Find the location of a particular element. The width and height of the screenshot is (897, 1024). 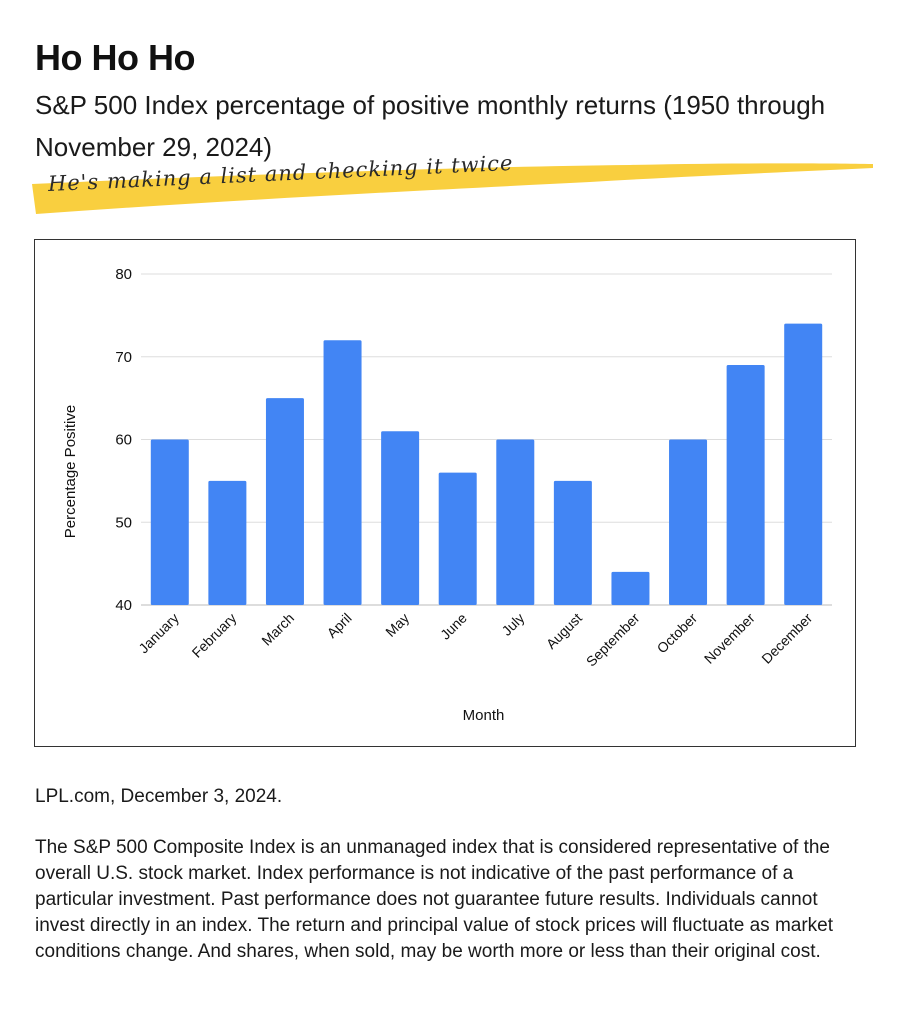

x-tick-label: October is located at coordinates (677, 633).